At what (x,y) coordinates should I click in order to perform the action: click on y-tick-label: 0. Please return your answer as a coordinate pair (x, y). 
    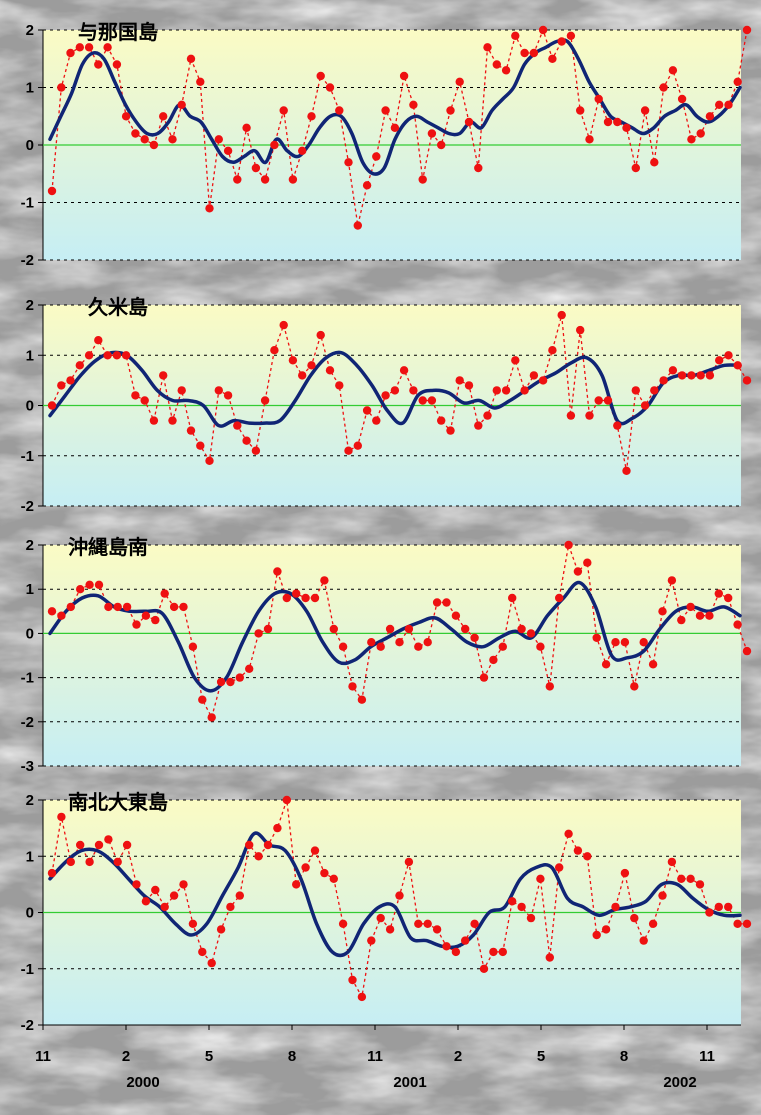
    Looking at the image, I should click on (30, 406).